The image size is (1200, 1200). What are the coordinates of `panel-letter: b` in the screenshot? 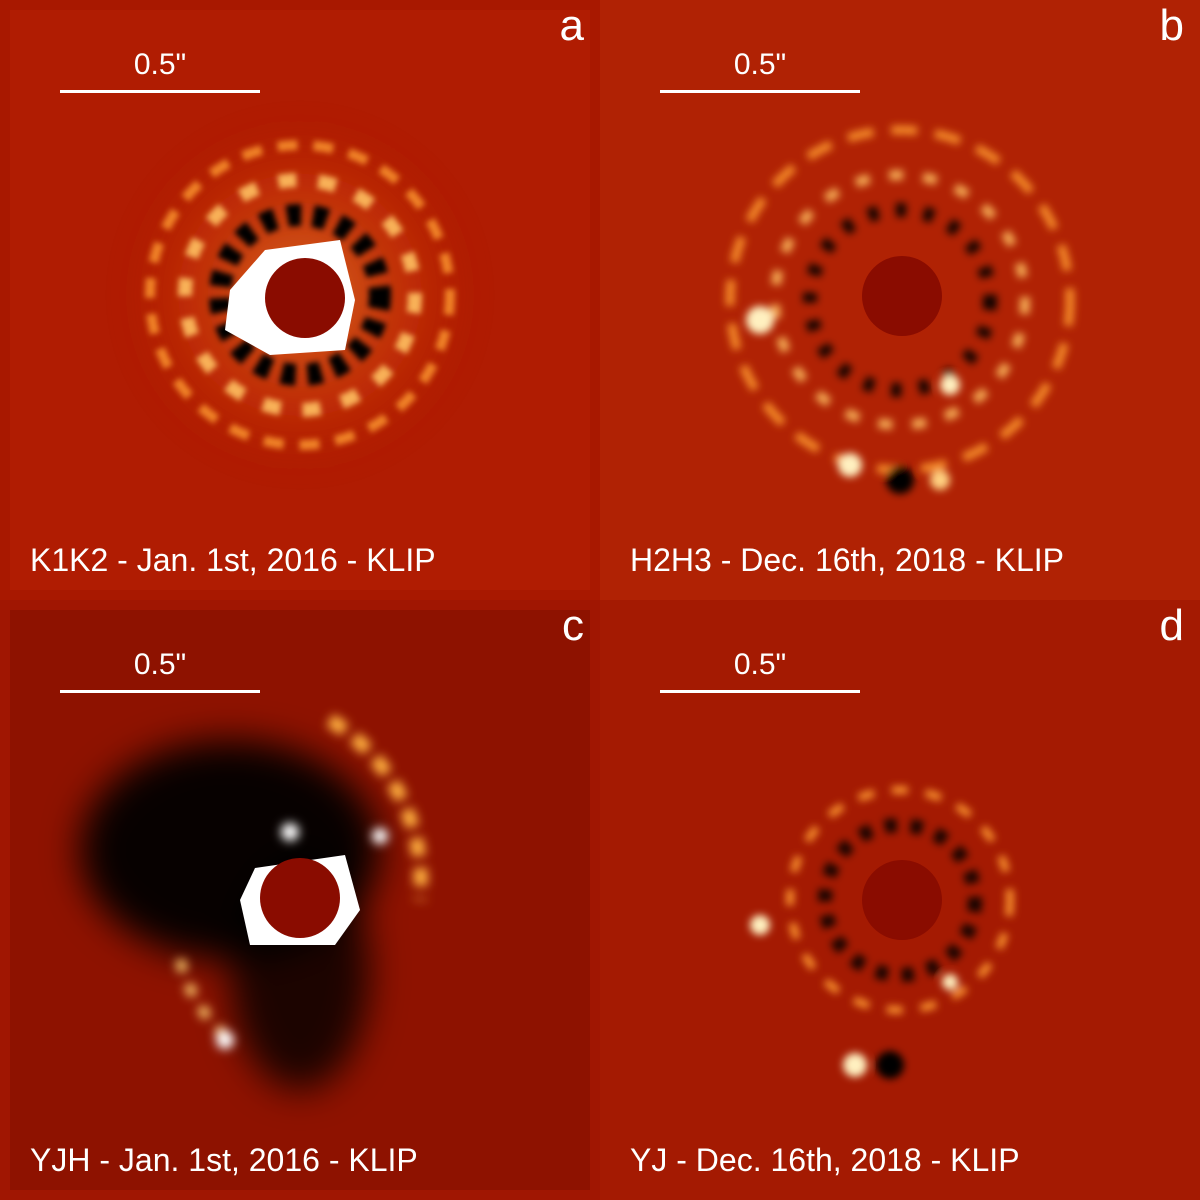 It's located at (1171, 25).